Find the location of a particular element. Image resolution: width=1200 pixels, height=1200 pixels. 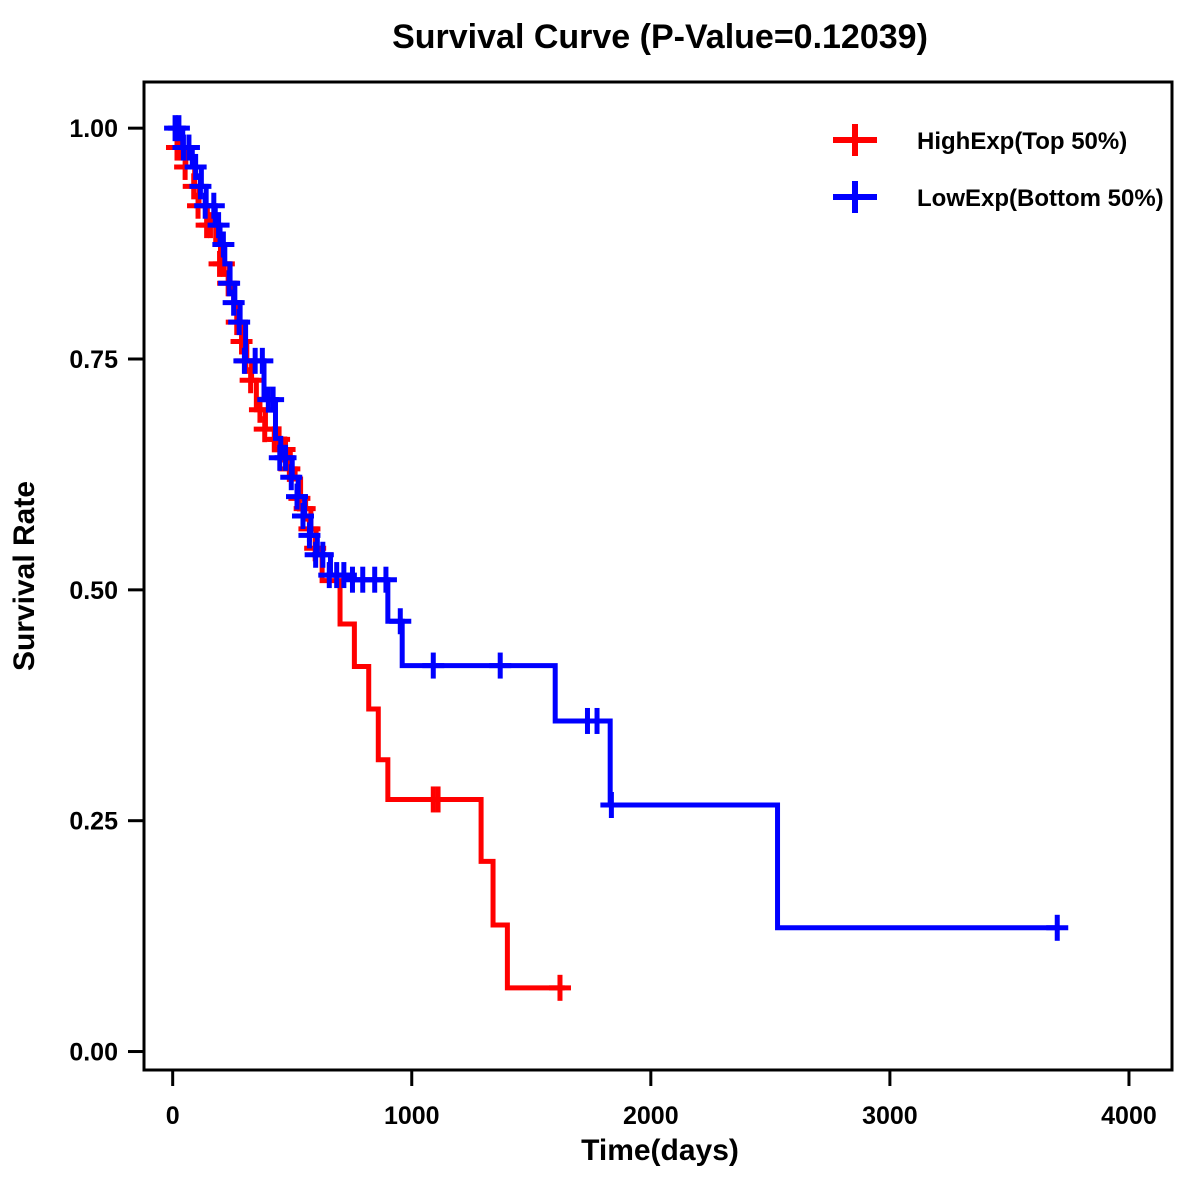

y-tick-label: 0.25 is located at coordinates (93, 822).